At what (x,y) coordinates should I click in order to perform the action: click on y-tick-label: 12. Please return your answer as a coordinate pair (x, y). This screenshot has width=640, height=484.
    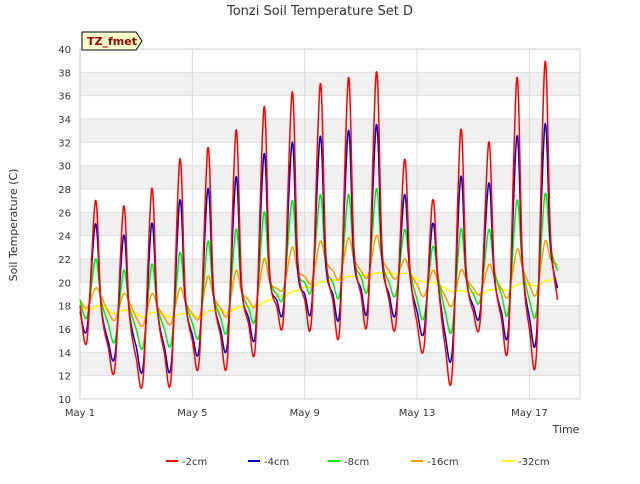
    Looking at the image, I should click on (64, 377).